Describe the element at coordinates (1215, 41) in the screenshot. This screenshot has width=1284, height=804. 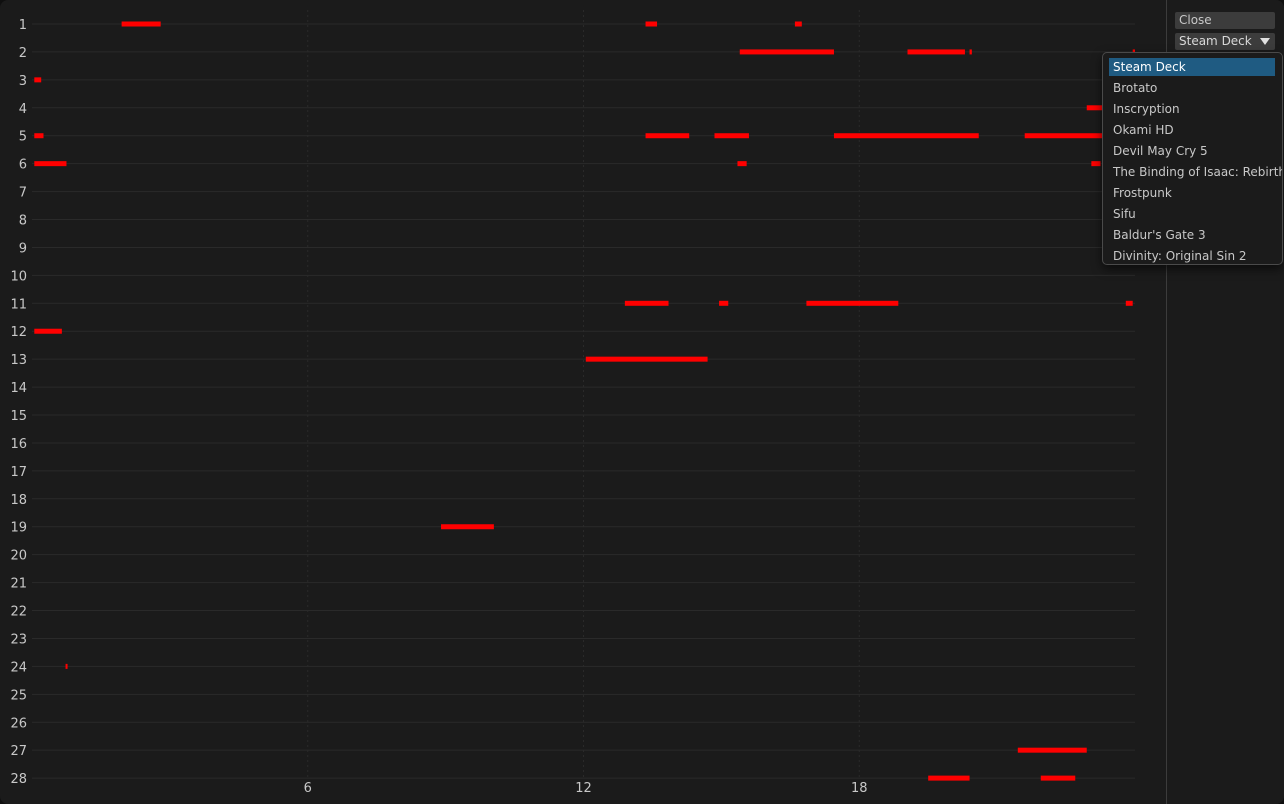
I see `game-select-value: Steam Deck` at that location.